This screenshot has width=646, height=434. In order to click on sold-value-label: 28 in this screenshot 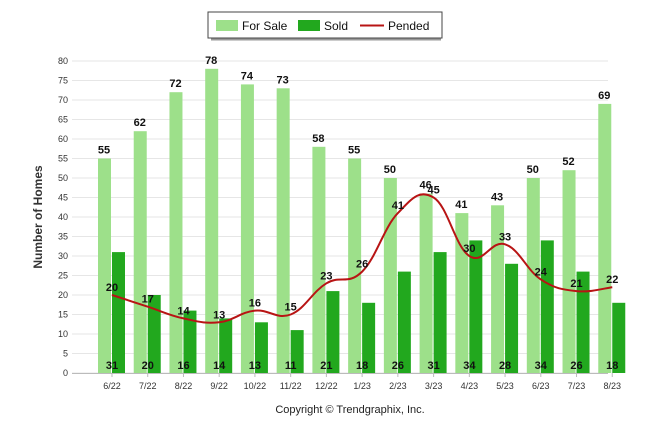, I will do `click(505, 366)`.